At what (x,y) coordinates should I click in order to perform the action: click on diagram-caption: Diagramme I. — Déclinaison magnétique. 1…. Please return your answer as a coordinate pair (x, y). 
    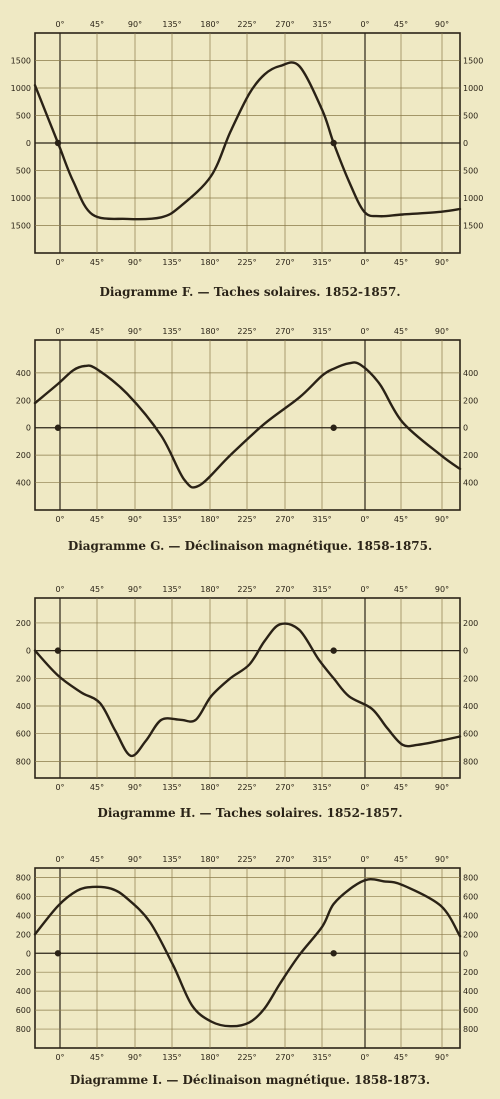
    Looking at the image, I should click on (250, 1080).